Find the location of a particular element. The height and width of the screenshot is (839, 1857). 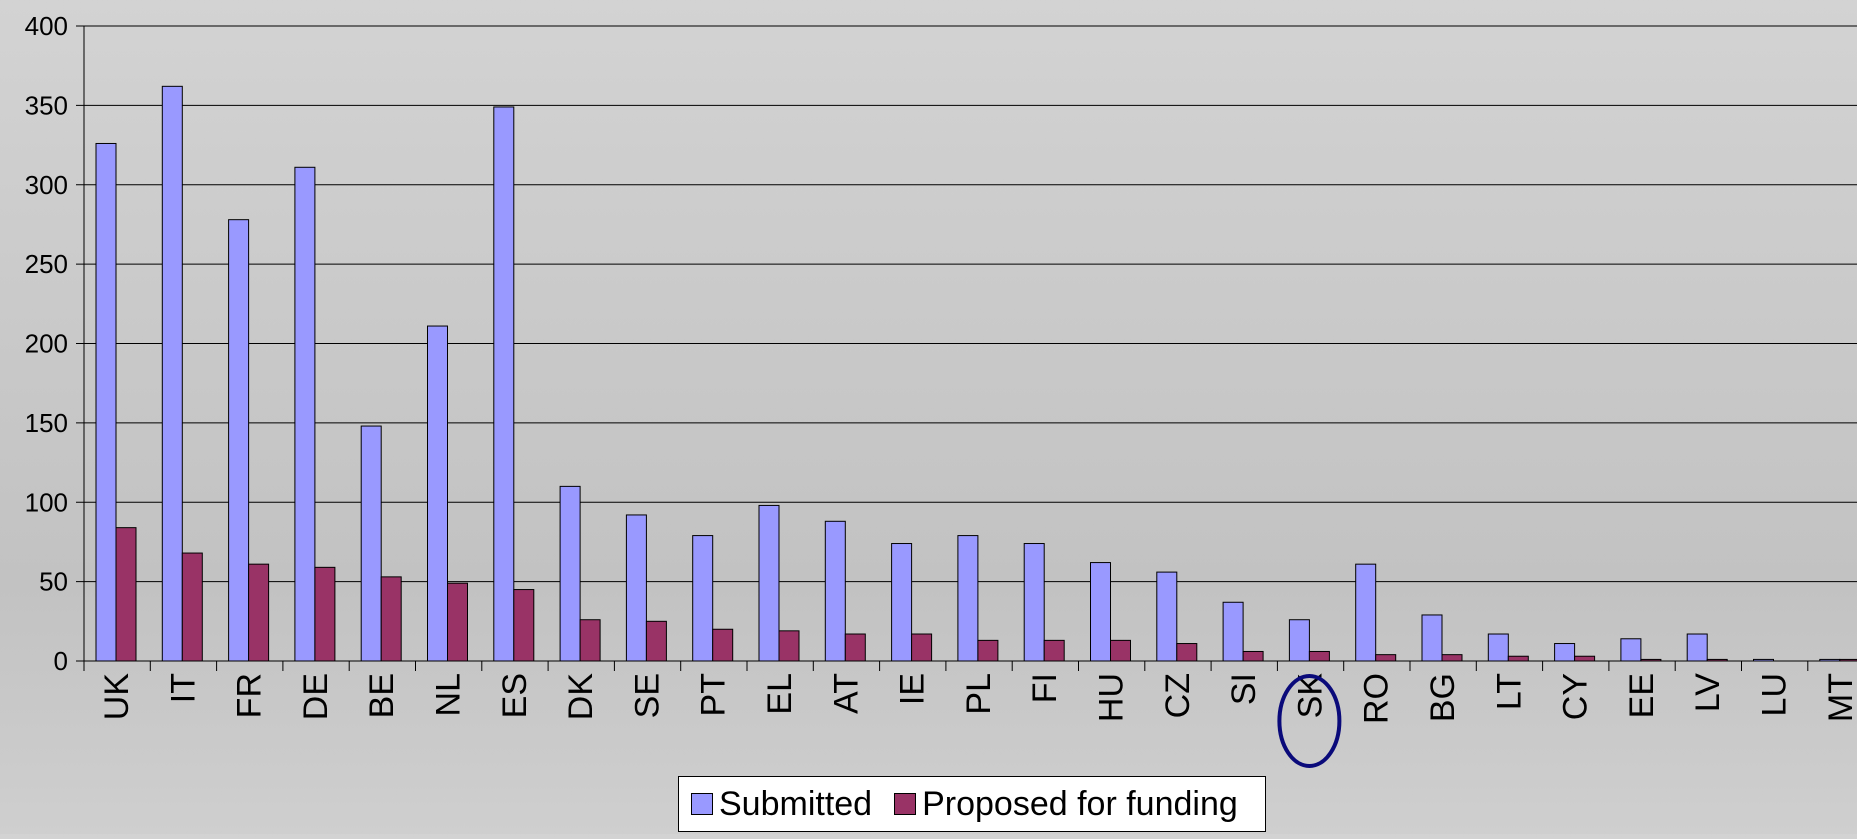

x-tick-label: IT is located at coordinates (183, 688).